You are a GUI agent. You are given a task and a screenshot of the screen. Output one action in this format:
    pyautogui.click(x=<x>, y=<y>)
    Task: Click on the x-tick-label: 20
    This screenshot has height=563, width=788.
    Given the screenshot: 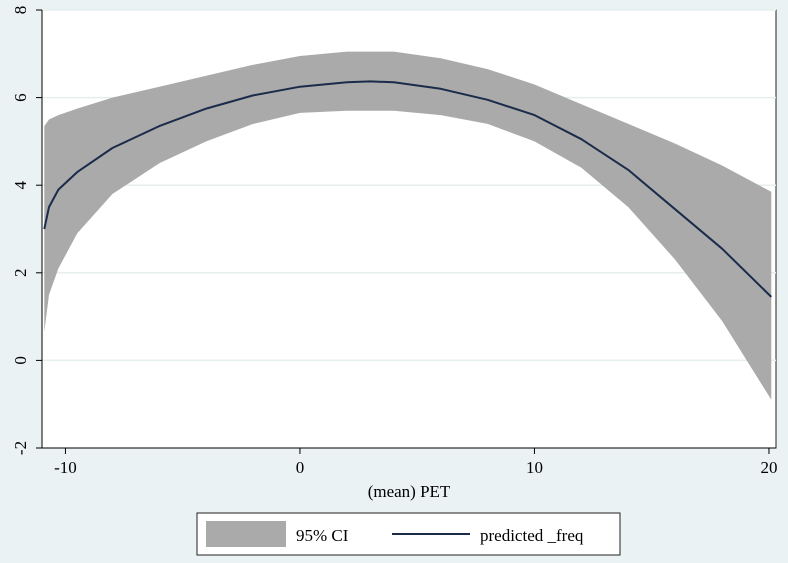 What is the action you would take?
    pyautogui.click(x=768, y=467)
    